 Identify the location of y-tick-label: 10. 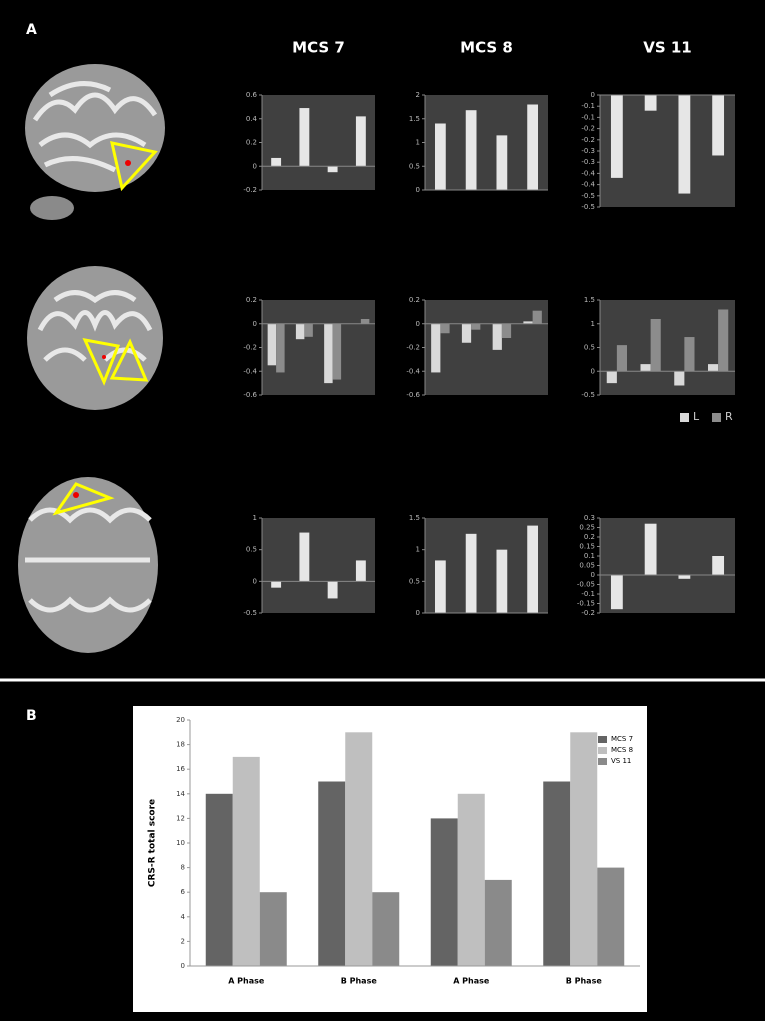
(180, 843).